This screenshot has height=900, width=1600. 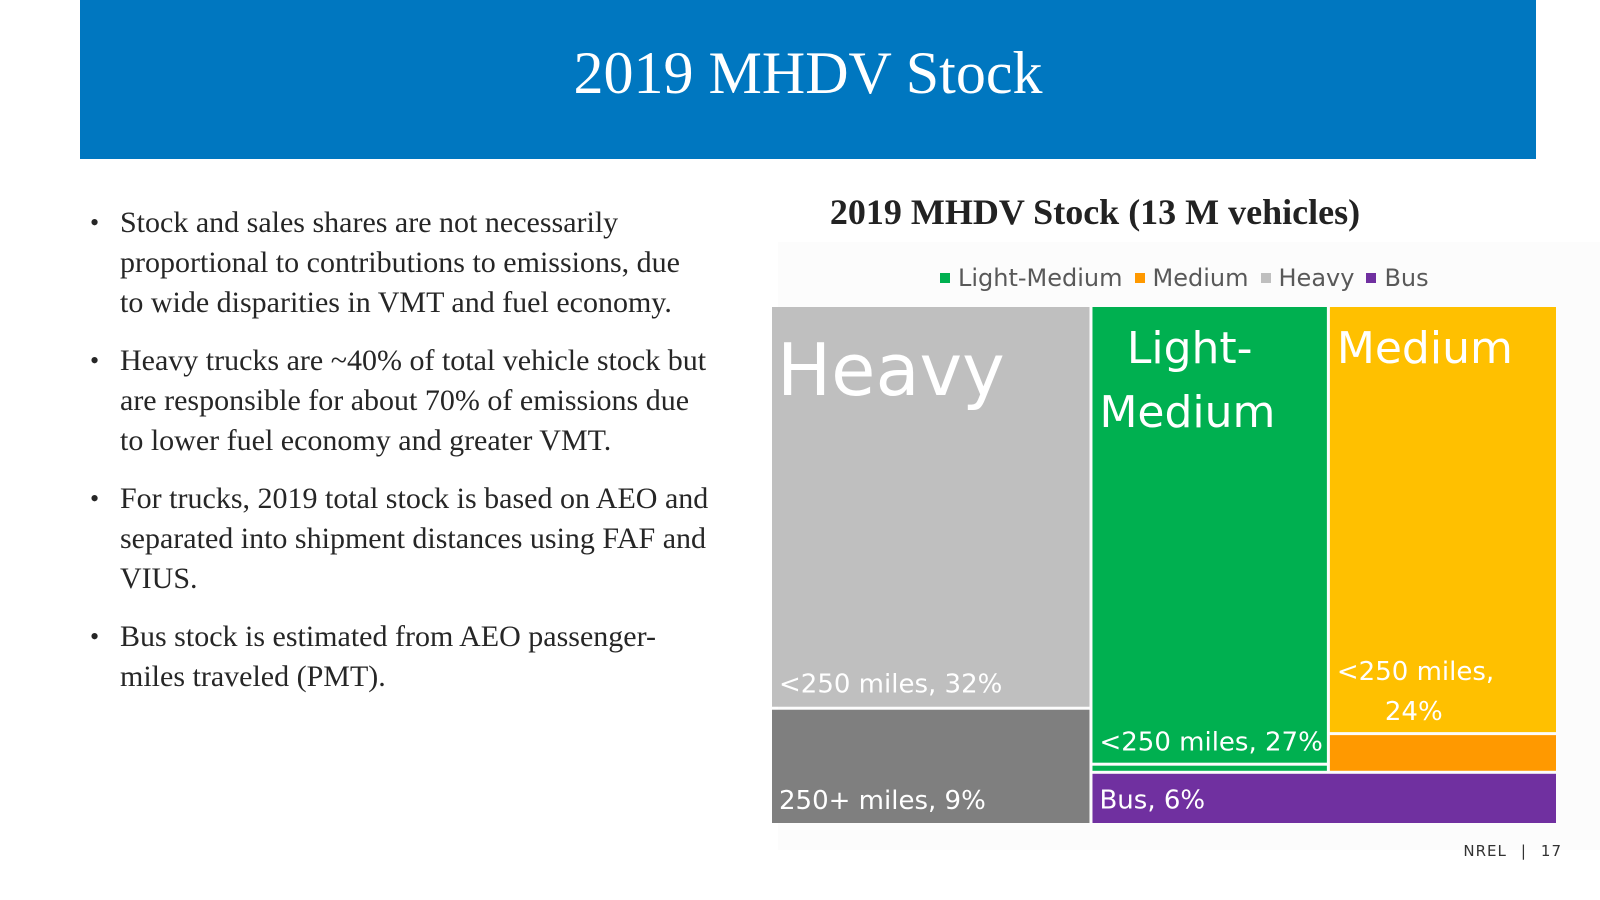 What do you see at coordinates (1200, 278) in the screenshot?
I see `legend-label: Medium` at bounding box center [1200, 278].